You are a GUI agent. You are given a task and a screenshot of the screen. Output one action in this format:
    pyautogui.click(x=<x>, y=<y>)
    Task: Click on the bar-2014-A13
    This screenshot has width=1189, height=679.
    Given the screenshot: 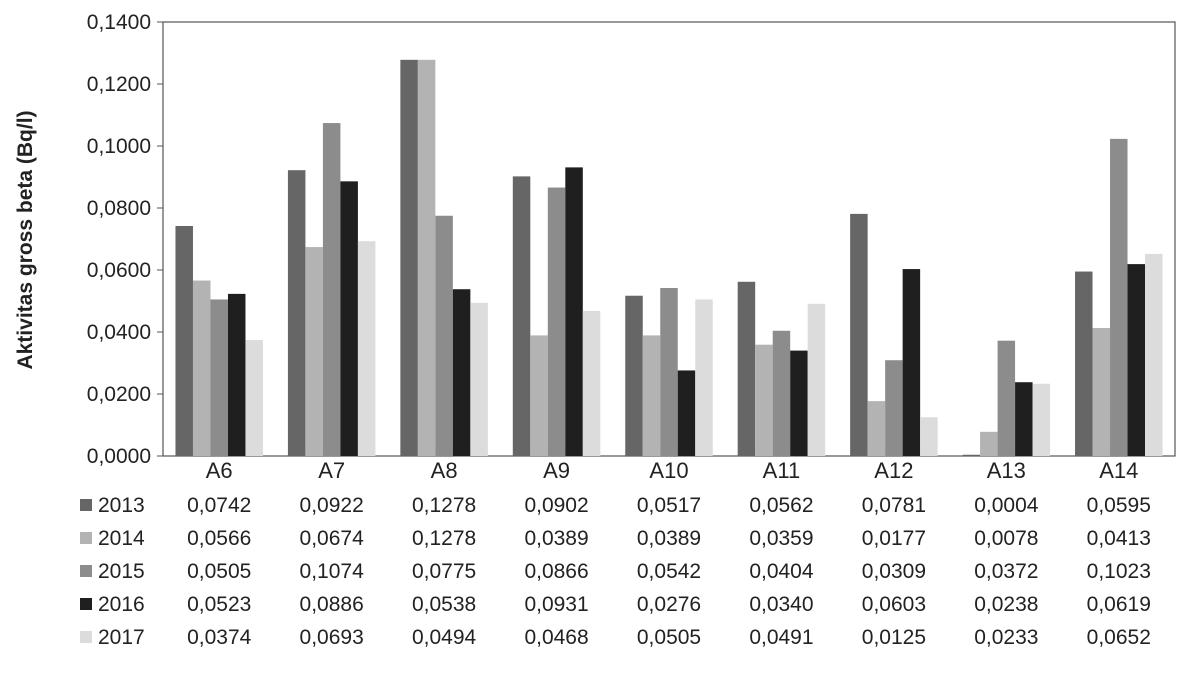 What is the action you would take?
    pyautogui.click(x=989, y=443)
    